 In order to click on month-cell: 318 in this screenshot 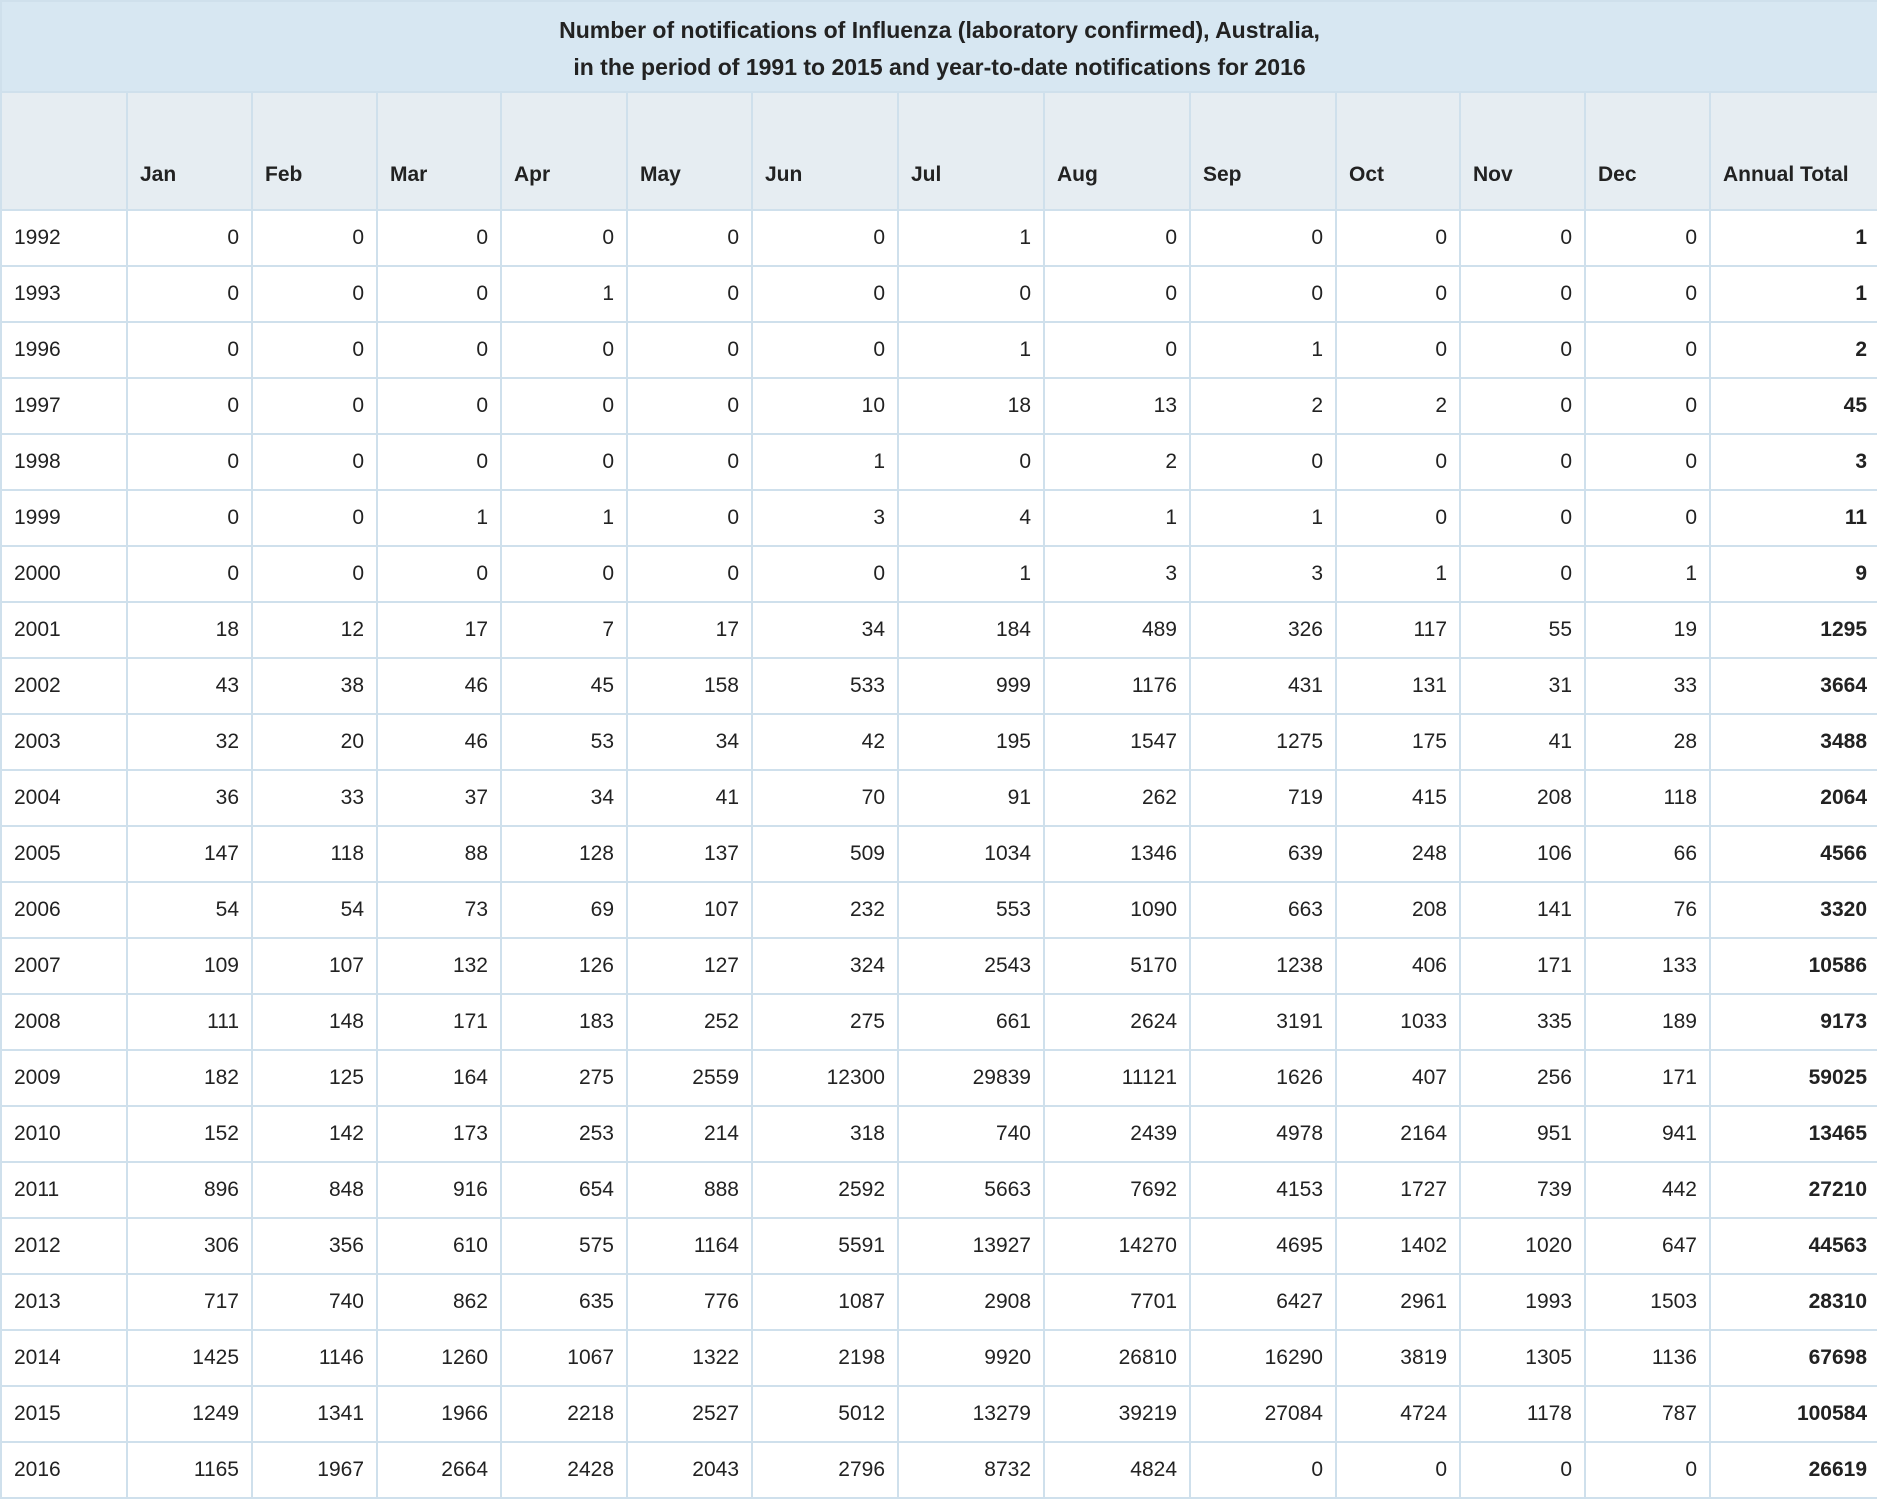, I will do `click(825, 1134)`.